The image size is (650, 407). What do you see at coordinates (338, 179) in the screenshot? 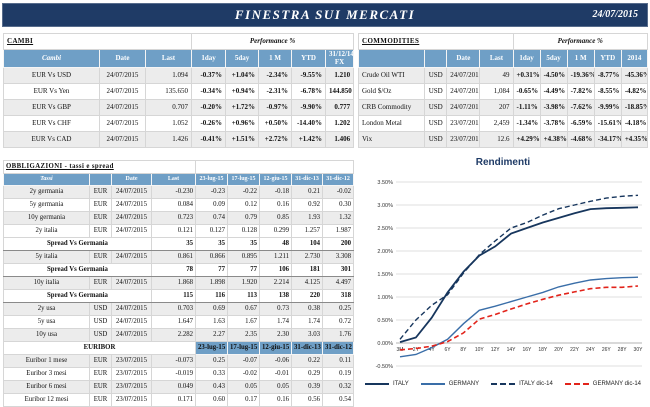
I see `column-header: 31-dic-12` at bounding box center [338, 179].